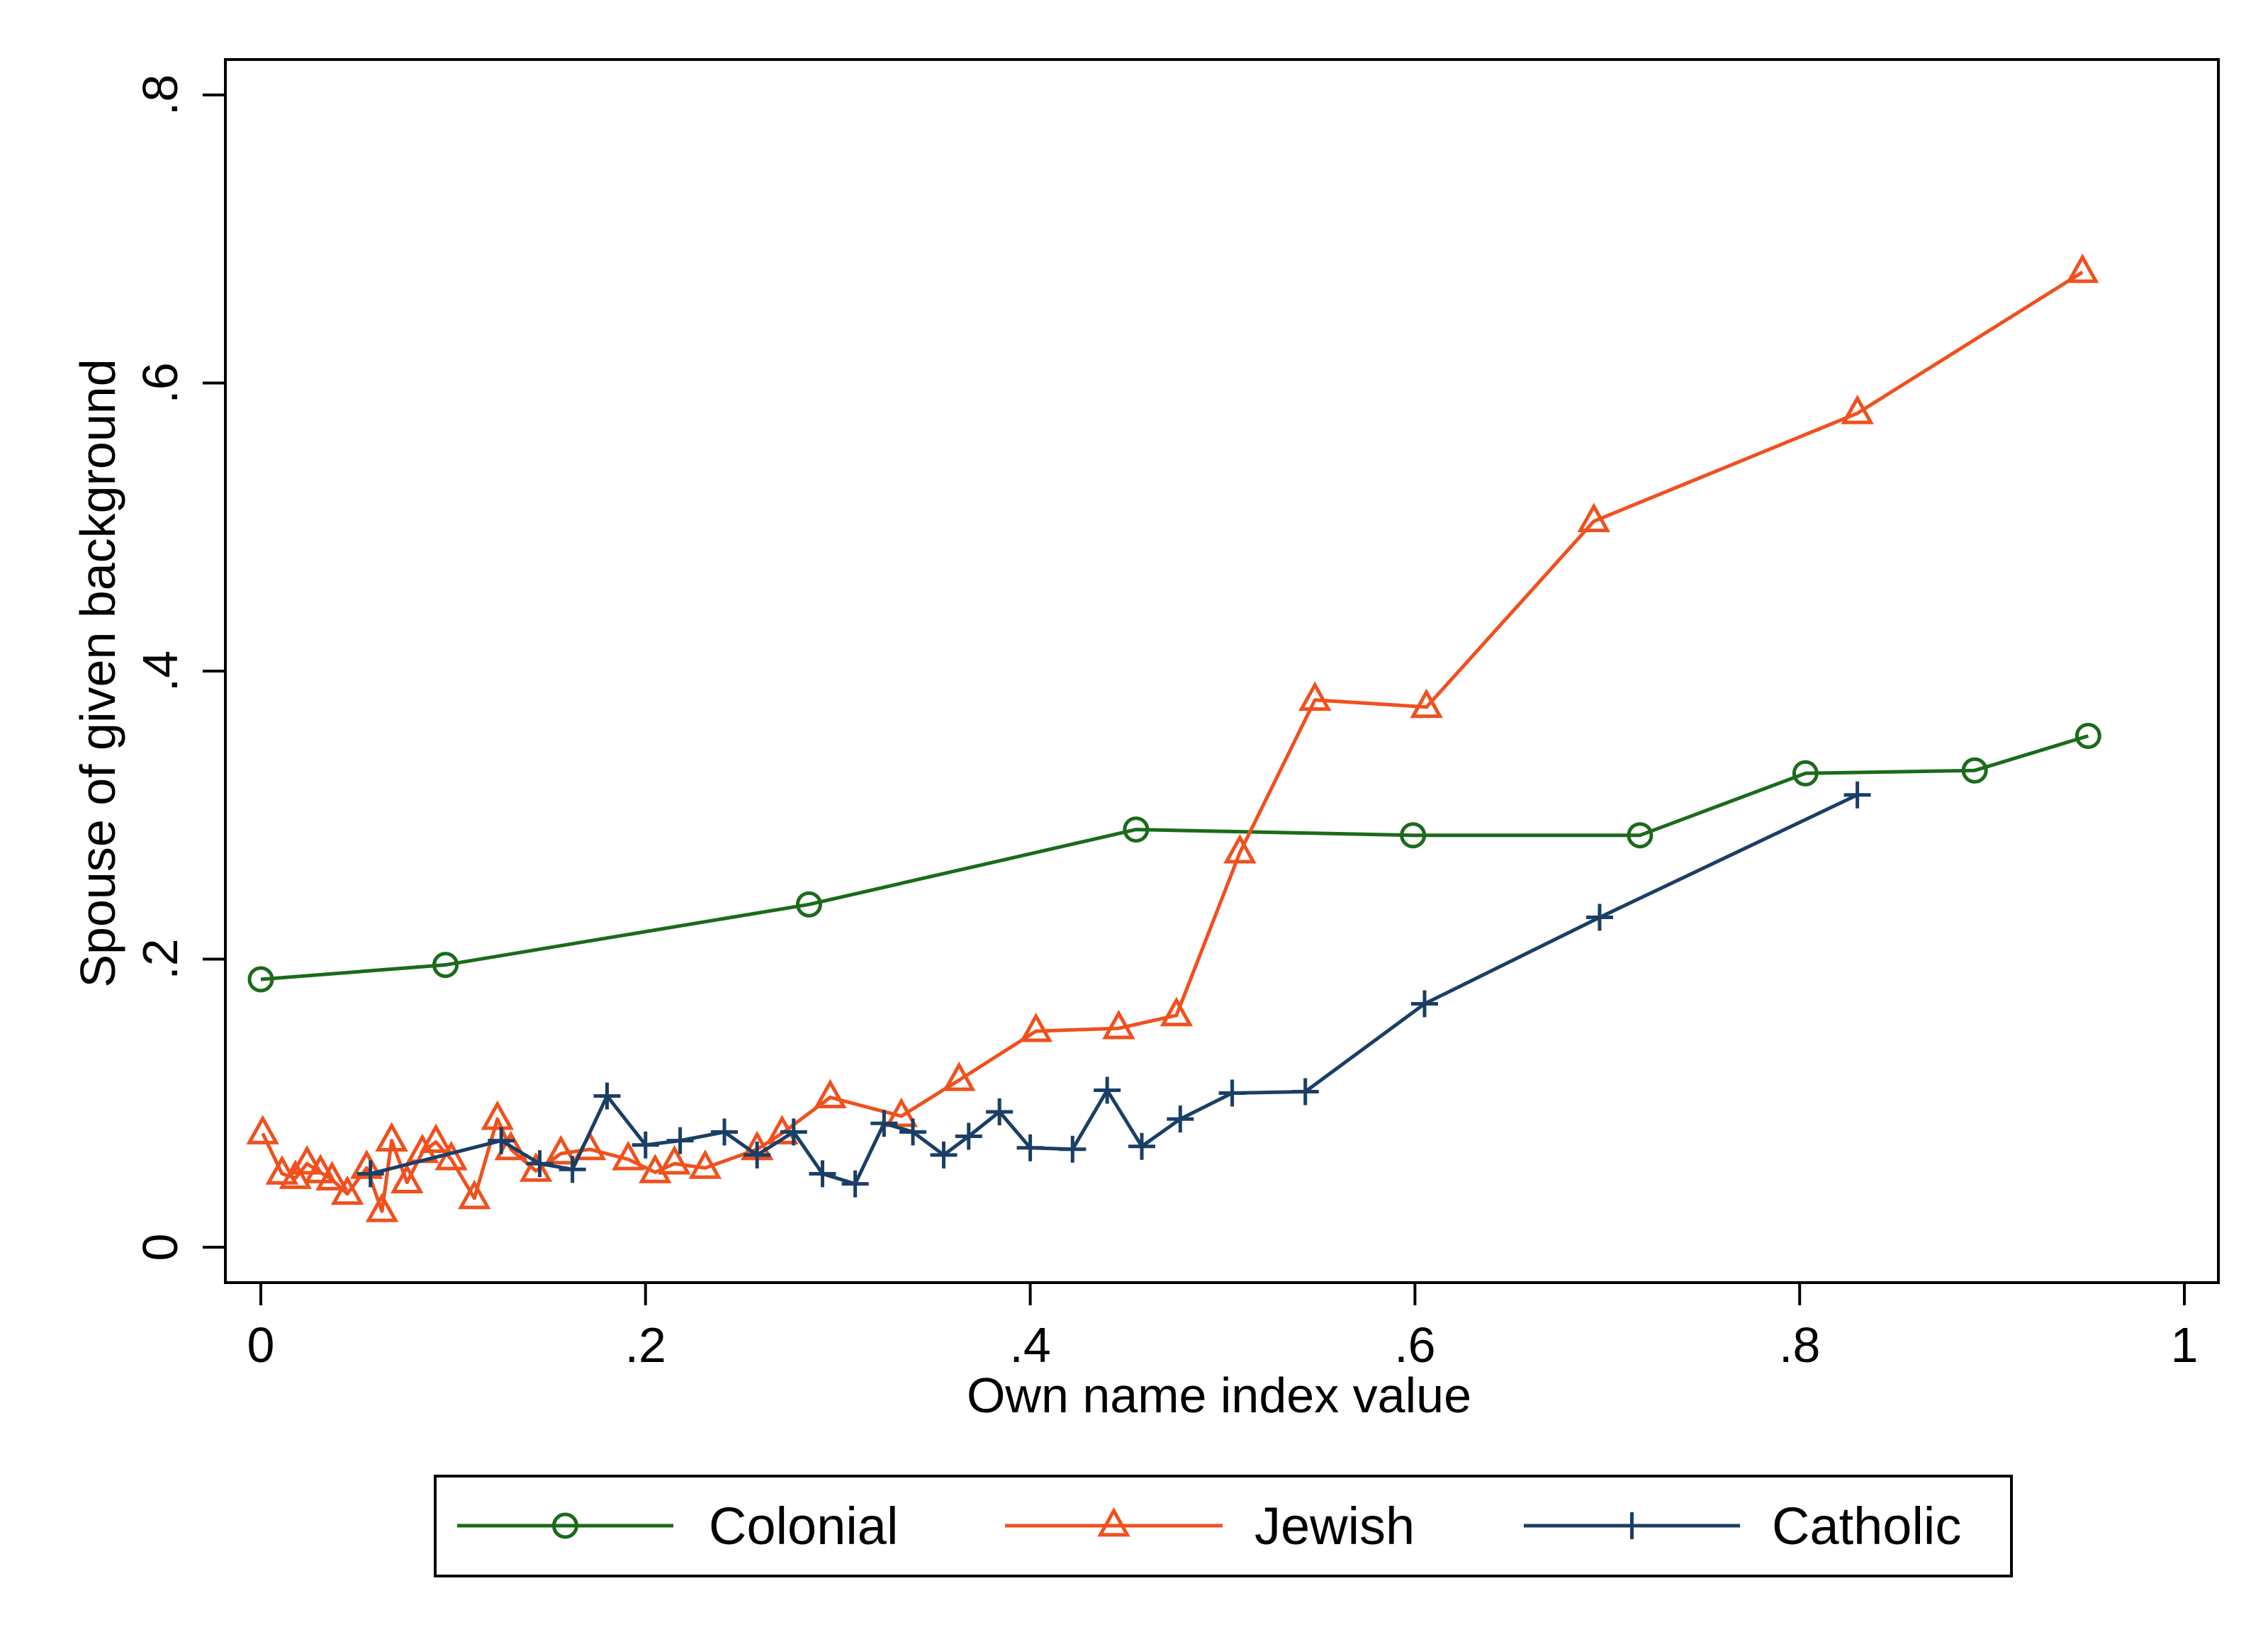  What do you see at coordinates (160, 1247) in the screenshot?
I see `y-tick-label: 0` at bounding box center [160, 1247].